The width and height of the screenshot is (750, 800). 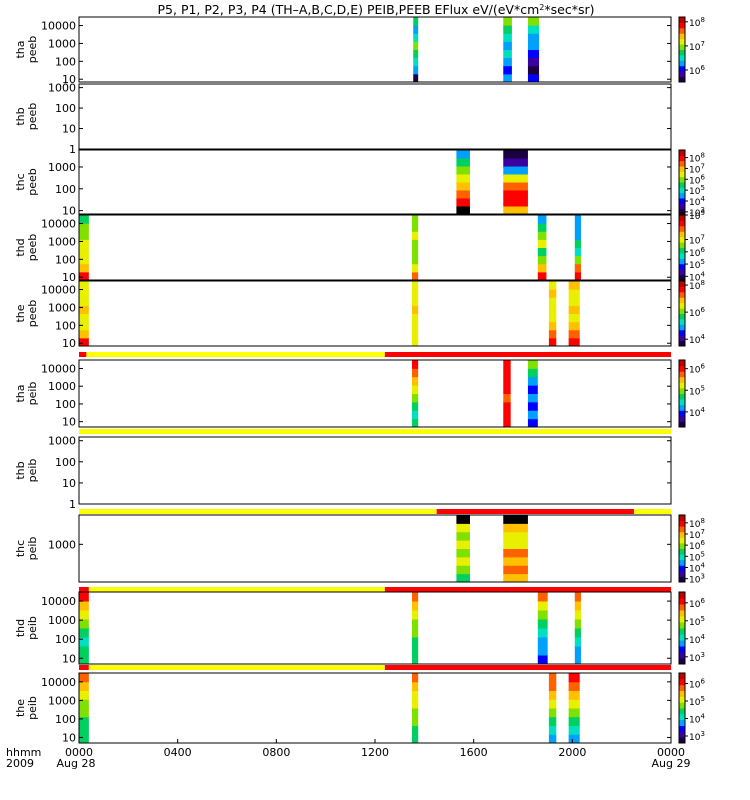 What do you see at coordinates (697, 264) in the screenshot?
I see `colorbar-tick-label: 10⁵` at bounding box center [697, 264].